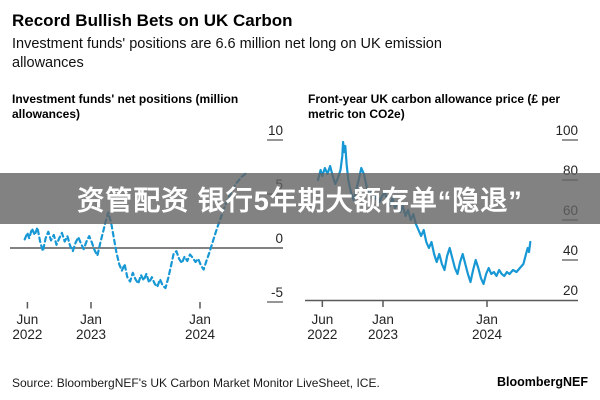  I want to click on price-line, so click(424, 213).